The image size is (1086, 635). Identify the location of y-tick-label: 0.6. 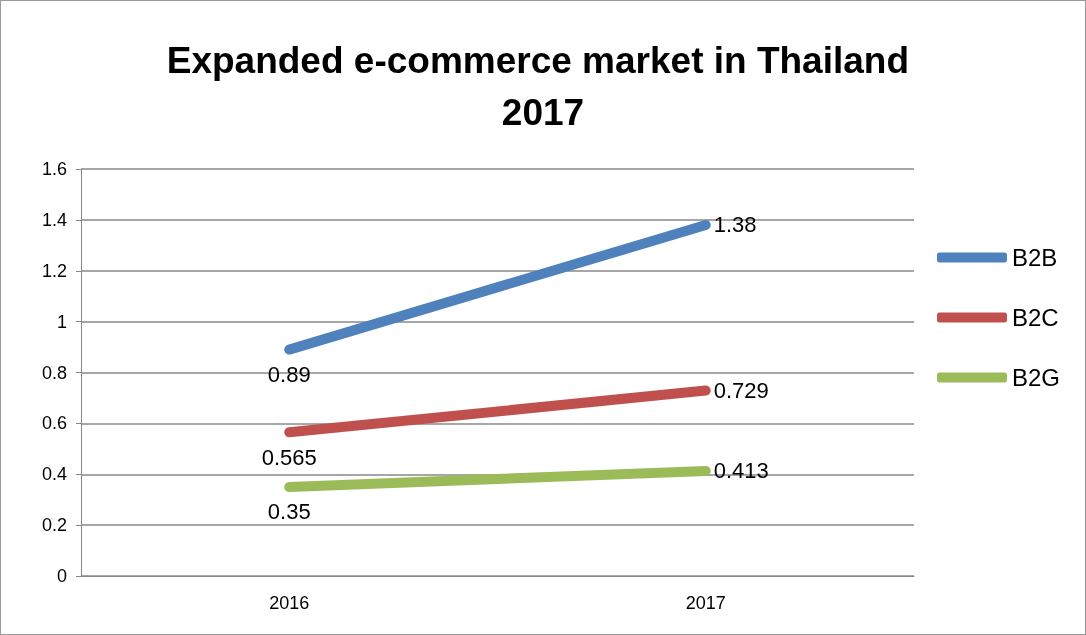
(54, 423).